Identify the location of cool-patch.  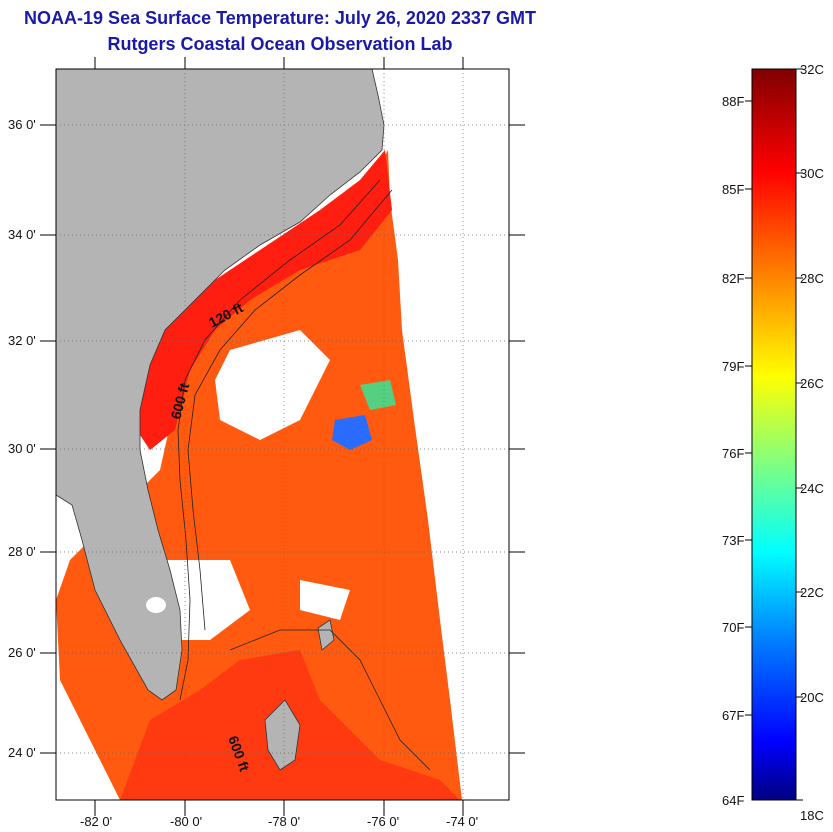
(352, 432).